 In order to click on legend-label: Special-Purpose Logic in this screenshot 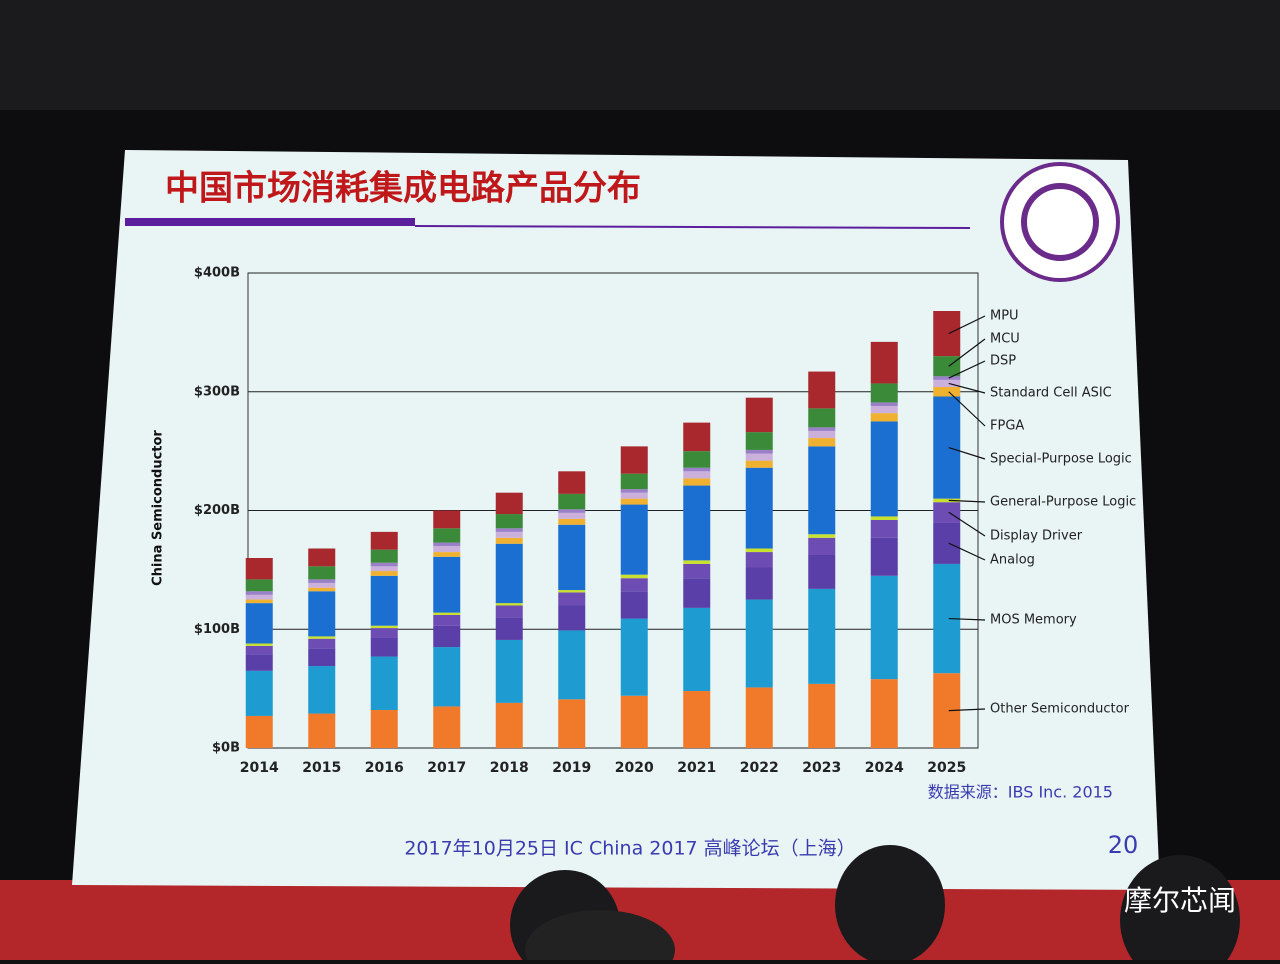, I will do `click(1061, 459)`.